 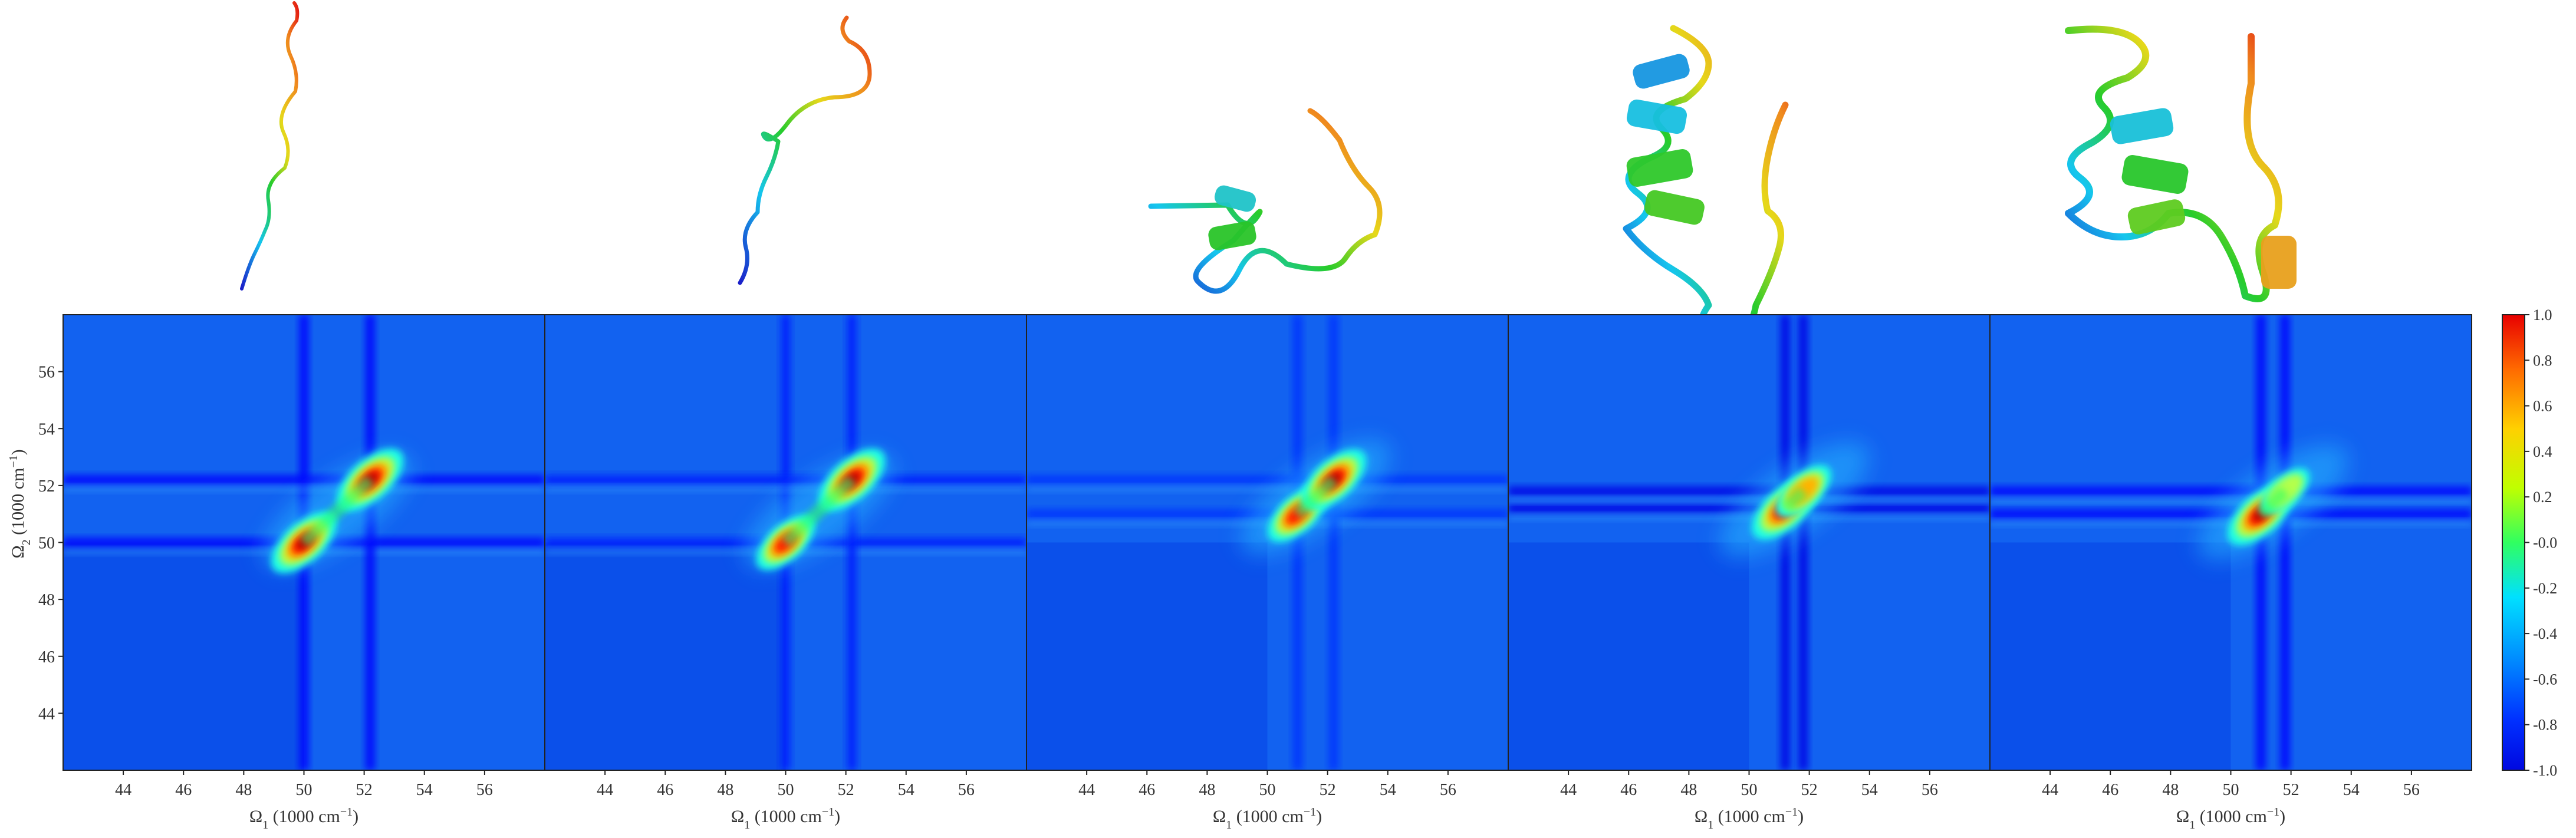 I want to click on colorbar-tick-label: -1.0, so click(x=2545, y=770).